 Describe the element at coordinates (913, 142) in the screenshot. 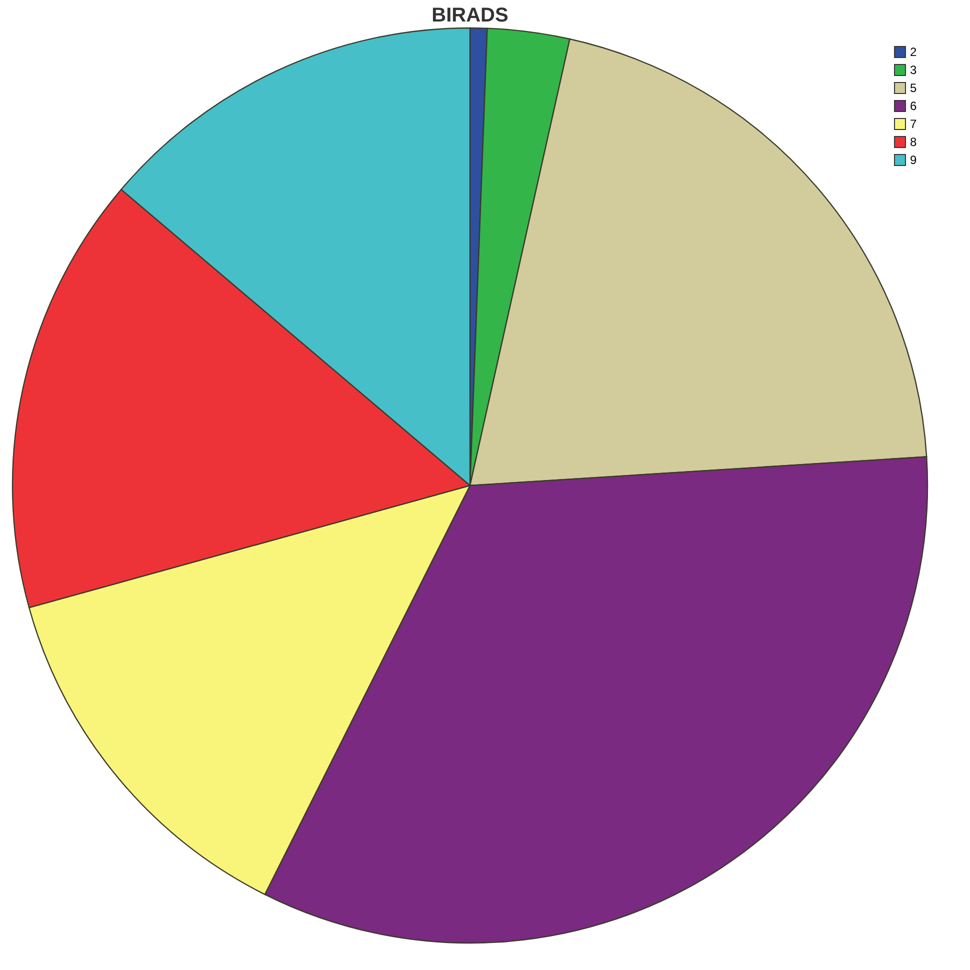

I see `legend-label: 8` at that location.